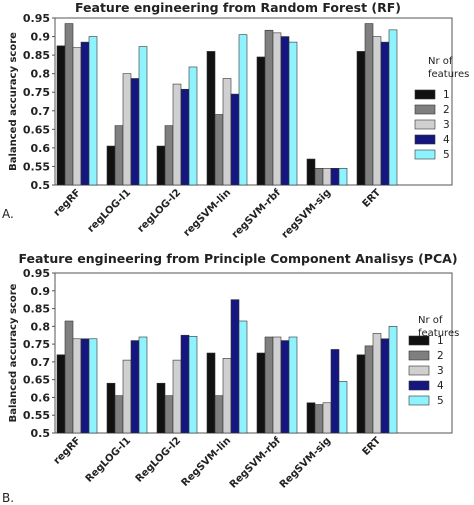 This screenshot has width=474, height=505. Describe the element at coordinates (446, 140) in the screenshot. I see `legend-label-4: 4` at that location.